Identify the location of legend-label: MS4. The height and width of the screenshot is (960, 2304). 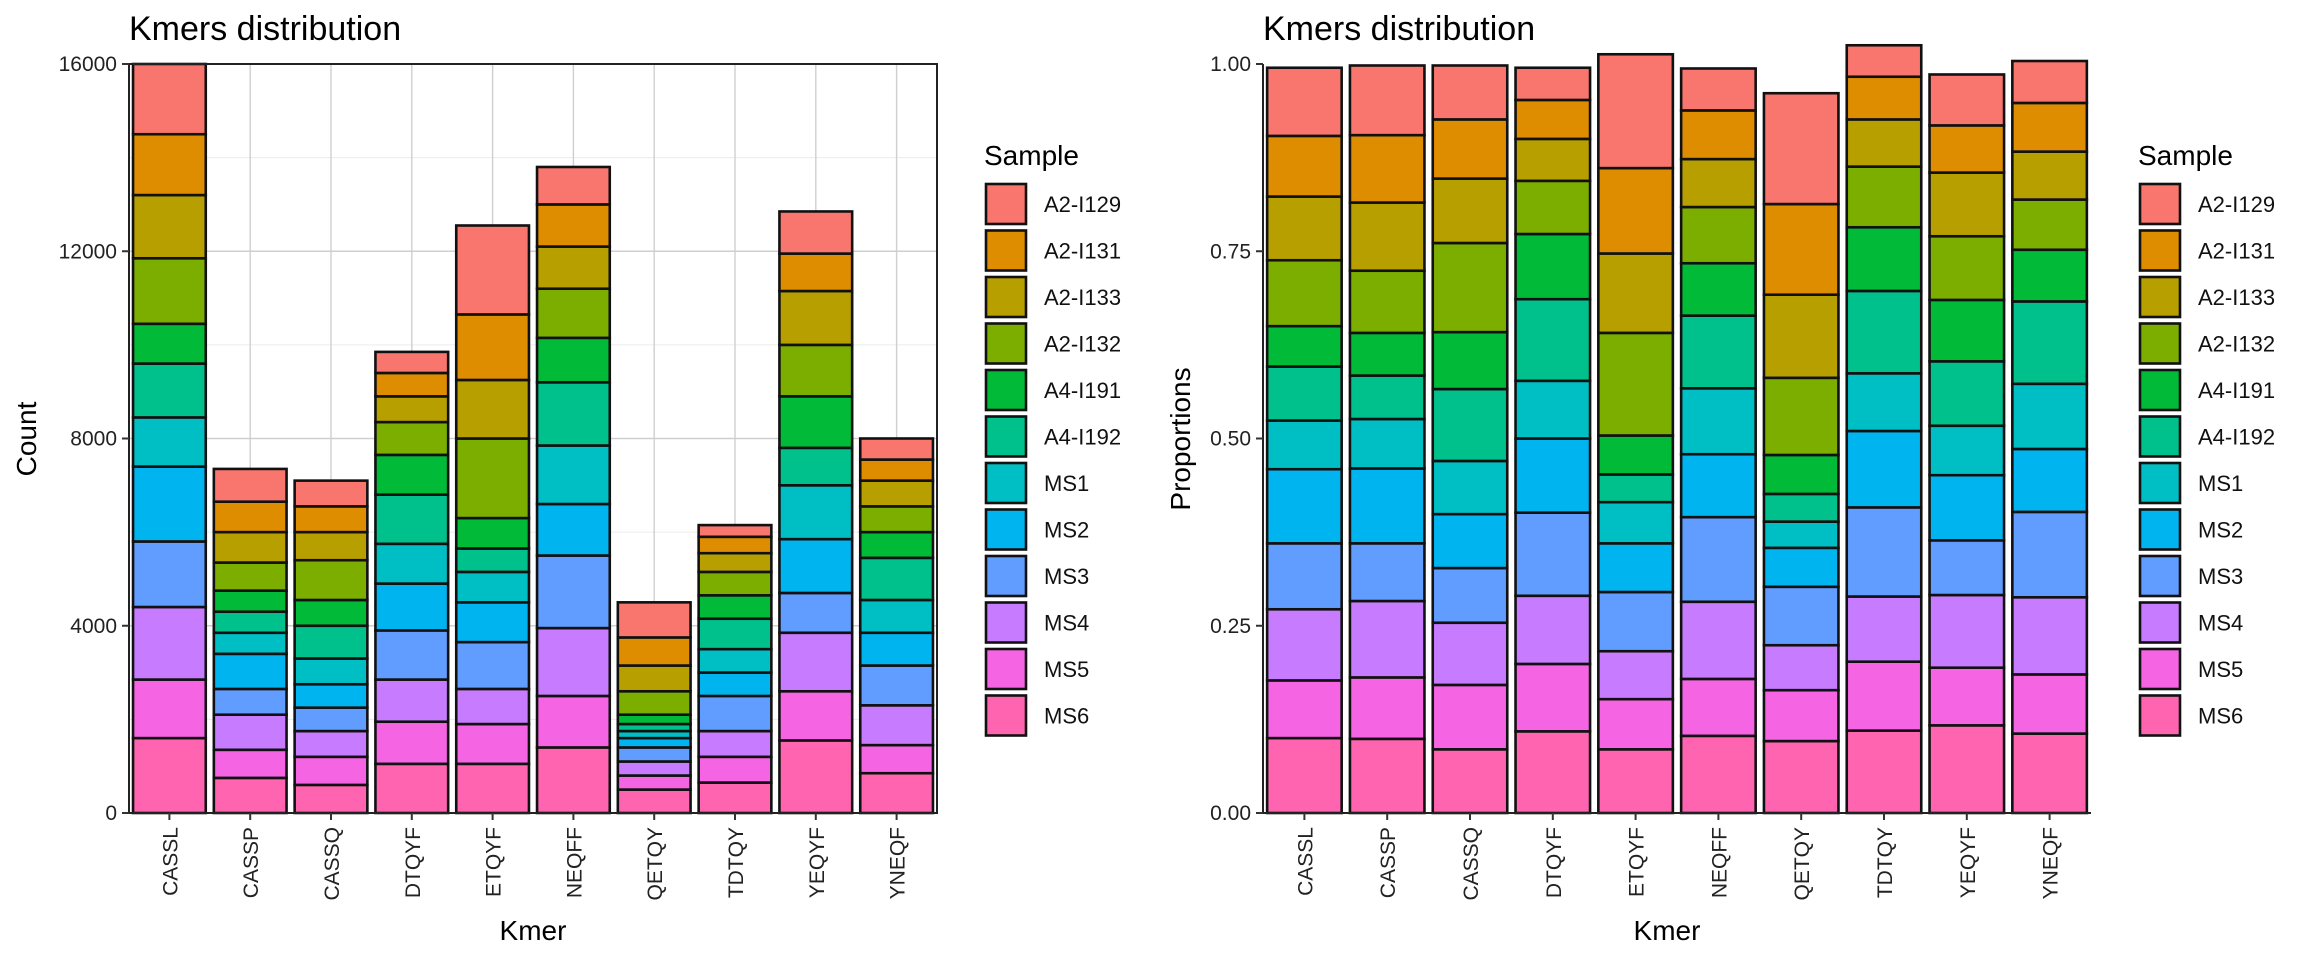
(1066, 623).